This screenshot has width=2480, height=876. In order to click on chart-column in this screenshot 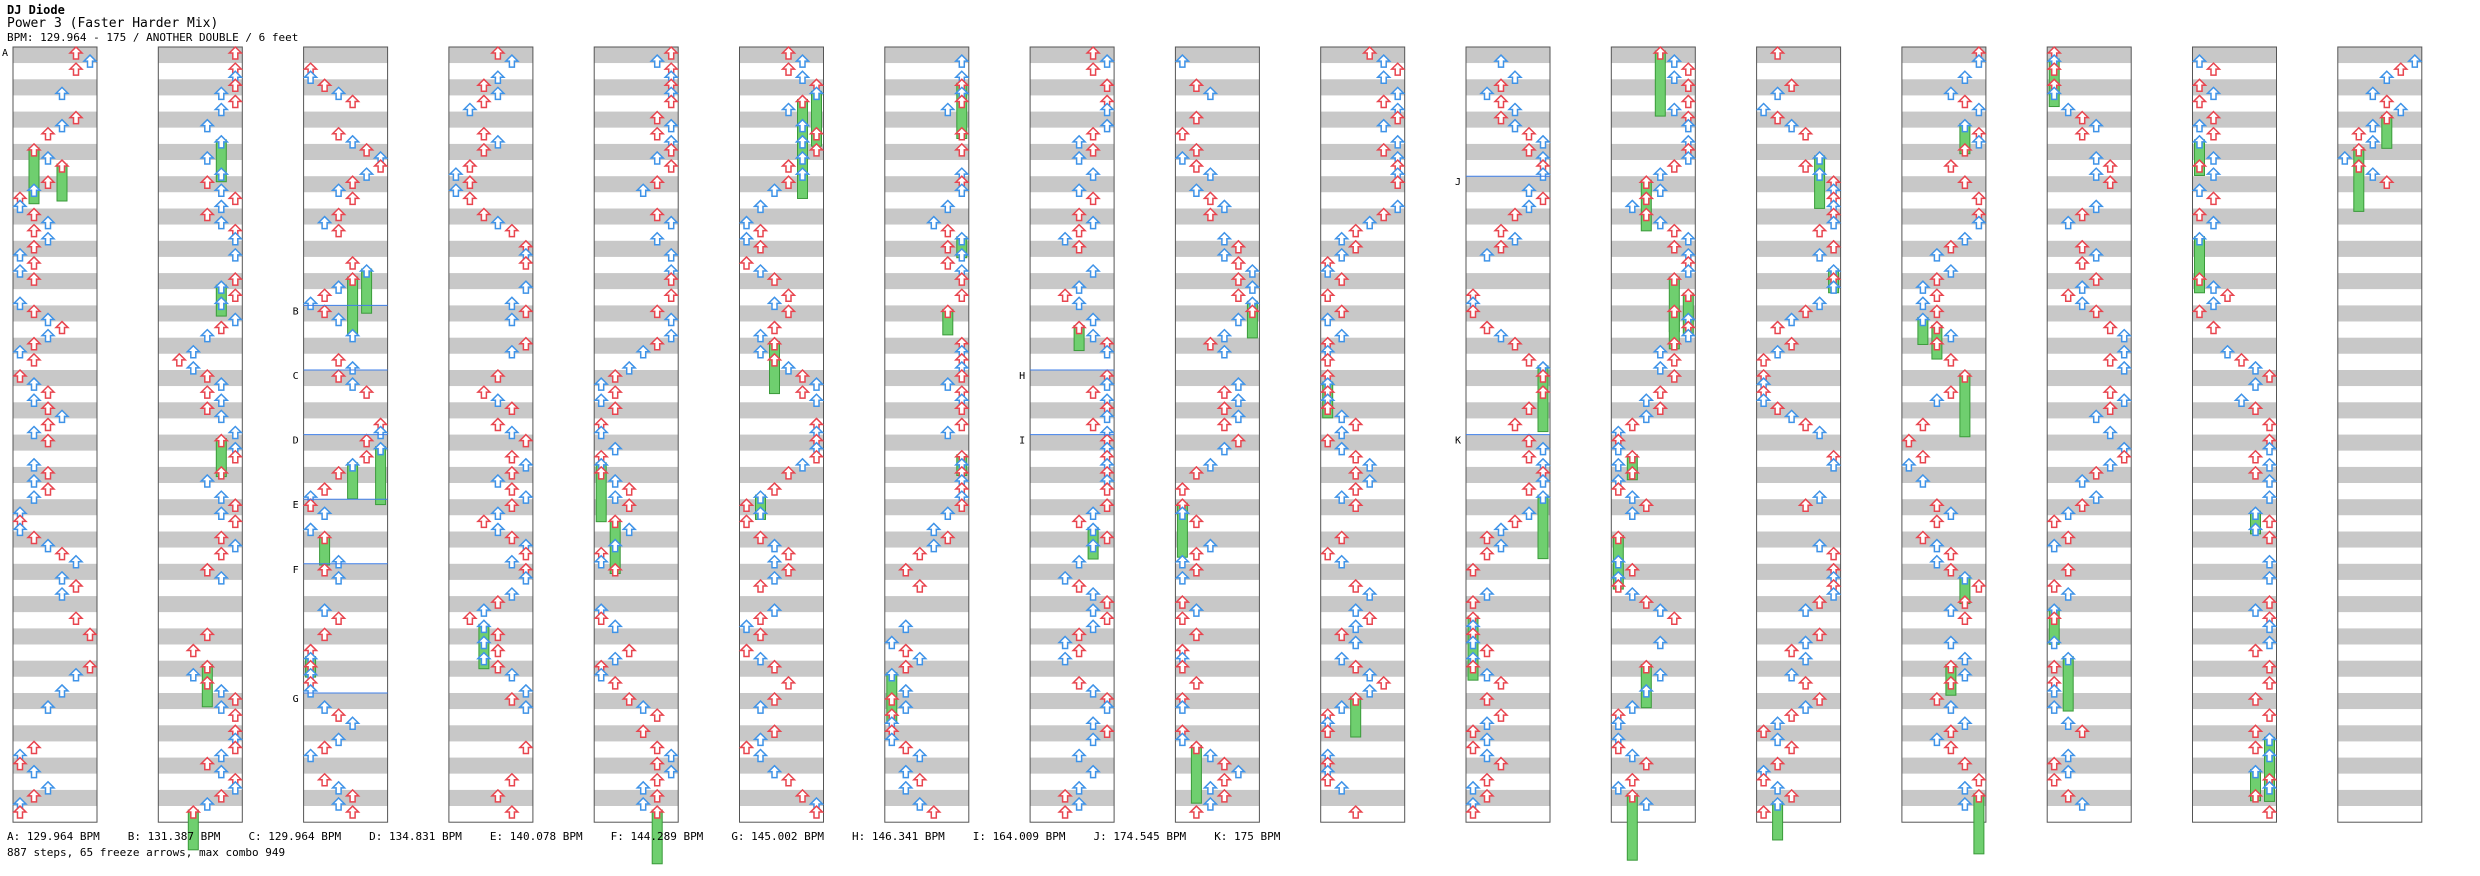, I will do `click(2380, 434)`.